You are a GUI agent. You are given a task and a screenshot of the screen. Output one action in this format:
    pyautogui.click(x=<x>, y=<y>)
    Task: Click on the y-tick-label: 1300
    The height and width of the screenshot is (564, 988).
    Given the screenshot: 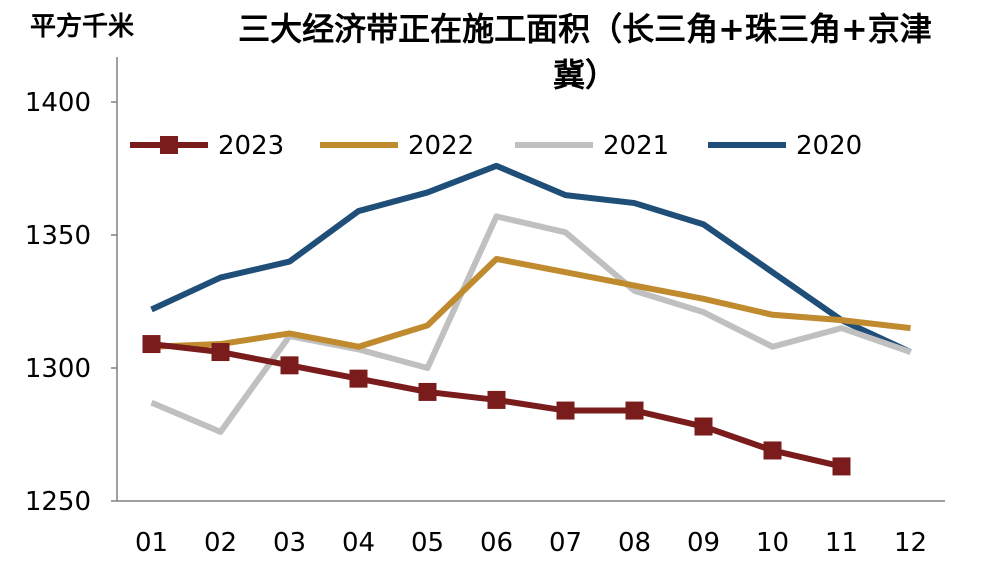 What is the action you would take?
    pyautogui.click(x=58, y=369)
    